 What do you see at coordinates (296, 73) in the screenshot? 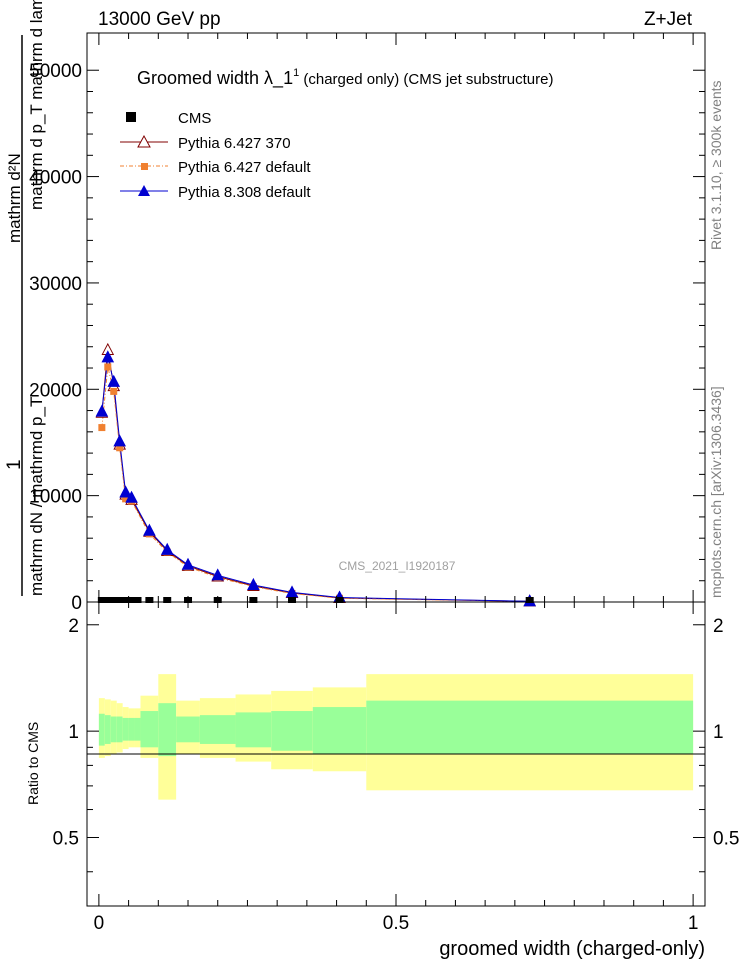
I see `title-superscript: 1` at bounding box center [296, 73].